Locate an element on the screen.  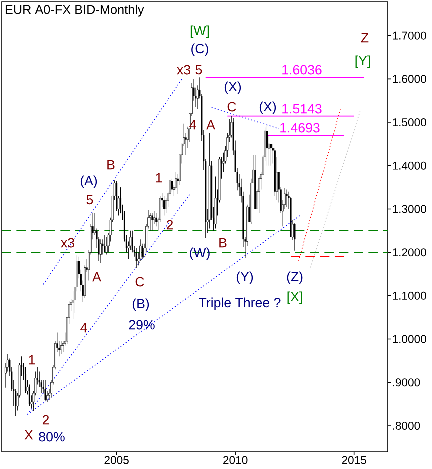
x-tick-label: 2015 is located at coordinates (354, 460).